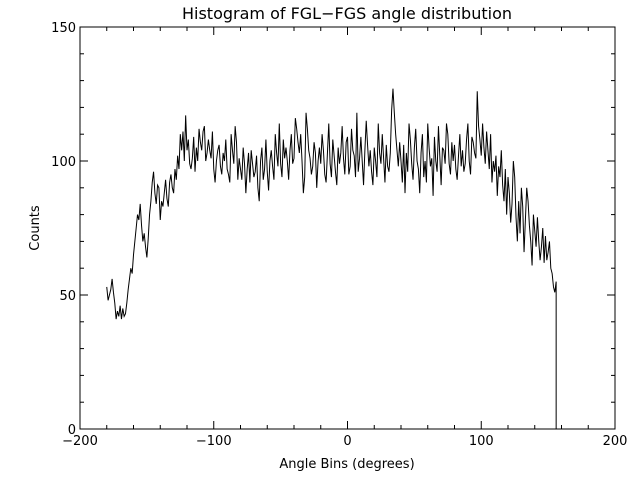 This screenshot has height=485, width=640. What do you see at coordinates (615, 441) in the screenshot?
I see `x-tick-label: 200` at bounding box center [615, 441].